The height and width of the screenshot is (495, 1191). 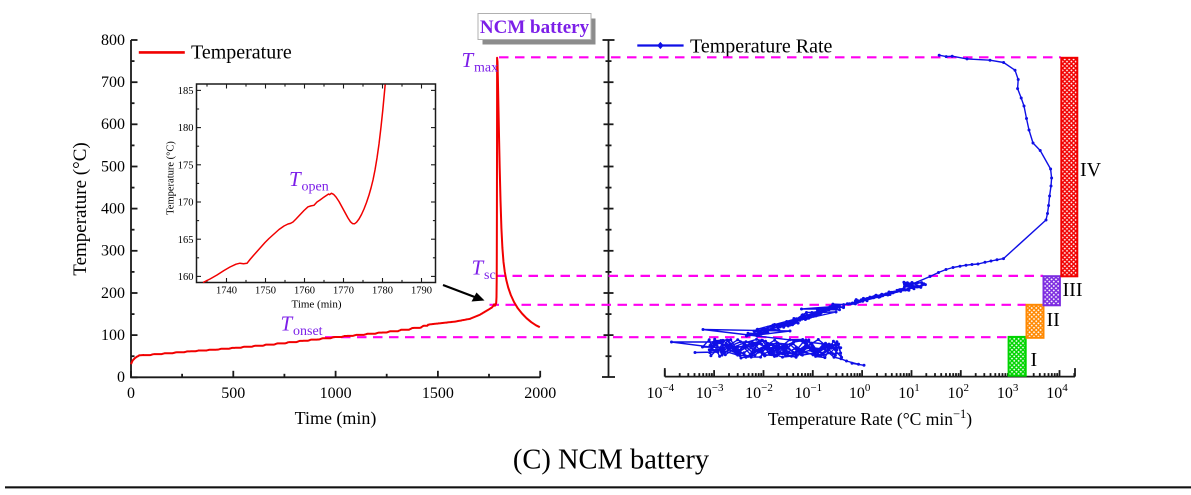 What do you see at coordinates (113, 208) in the screenshot?
I see `svg-text: 400` at bounding box center [113, 208].